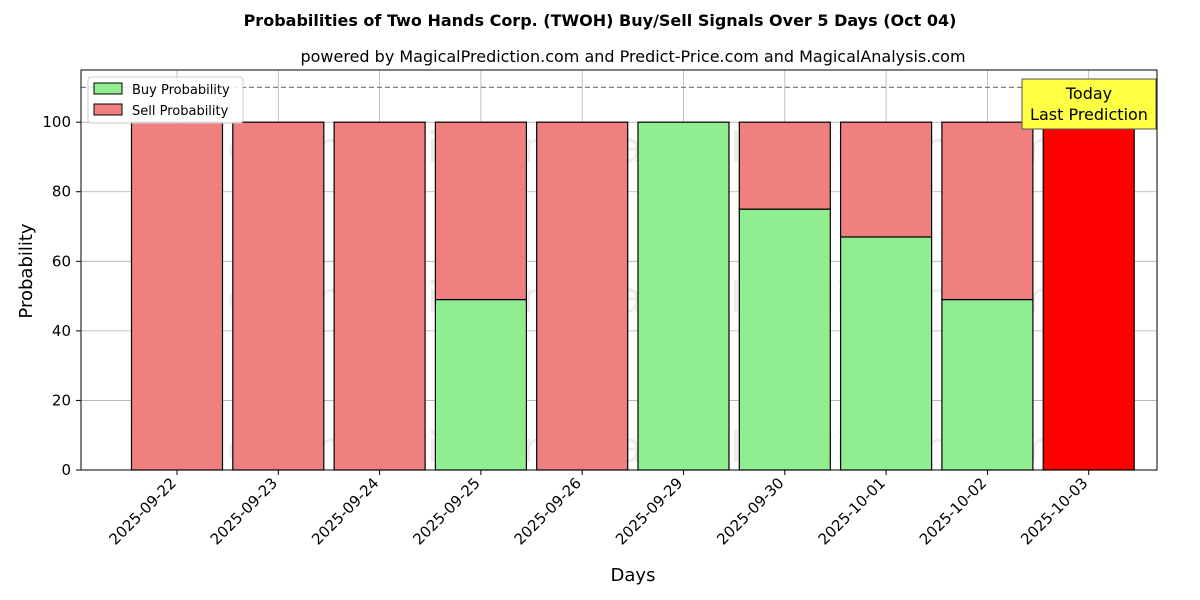 This screenshot has height=600, width=1200. Describe the element at coordinates (1089, 114) in the screenshot. I see `annotation-line-2: Last Prediction` at that location.